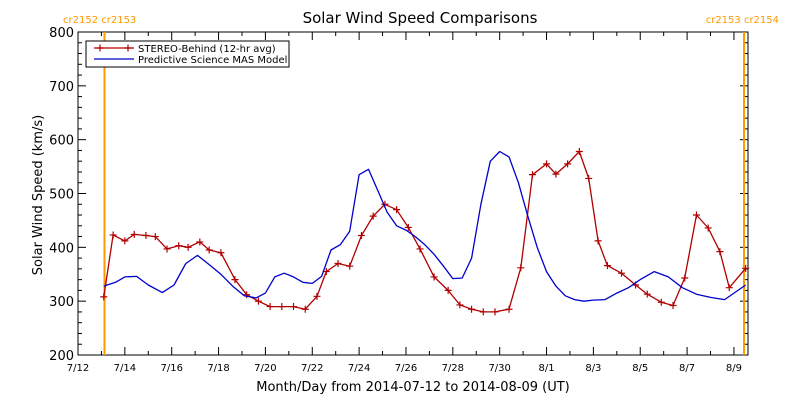 The width and height of the screenshot is (800, 400). Describe the element at coordinates (687, 368) in the screenshot. I see `x-tick-label: 8/7` at that location.